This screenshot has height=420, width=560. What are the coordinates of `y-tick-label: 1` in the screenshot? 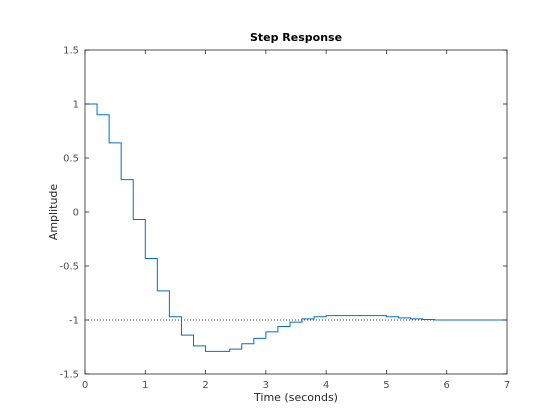 It's located at (76, 105).